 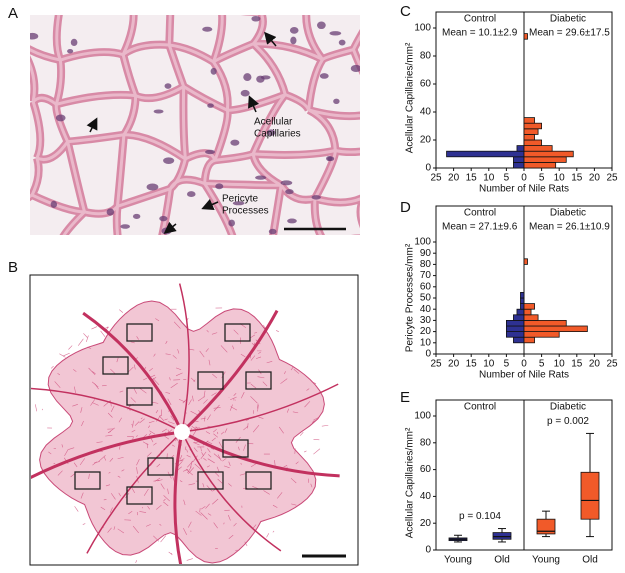 I want to click on panel-label: E, so click(x=405, y=397).